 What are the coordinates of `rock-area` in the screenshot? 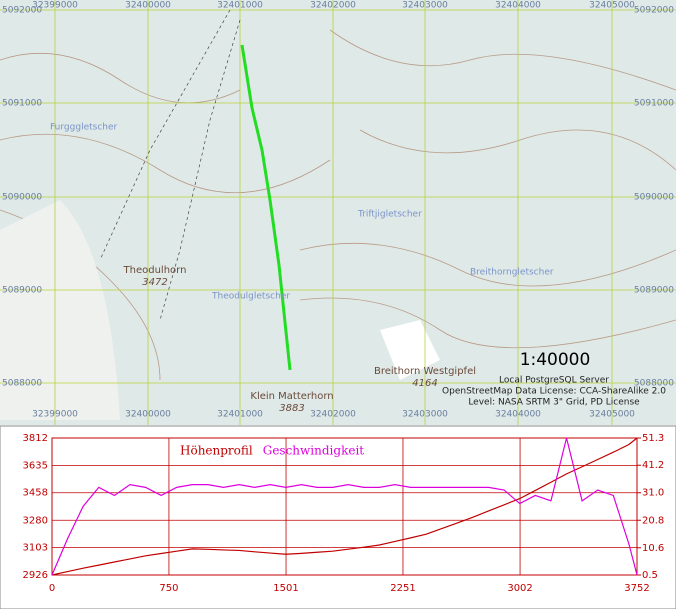 It's located at (60, 310).